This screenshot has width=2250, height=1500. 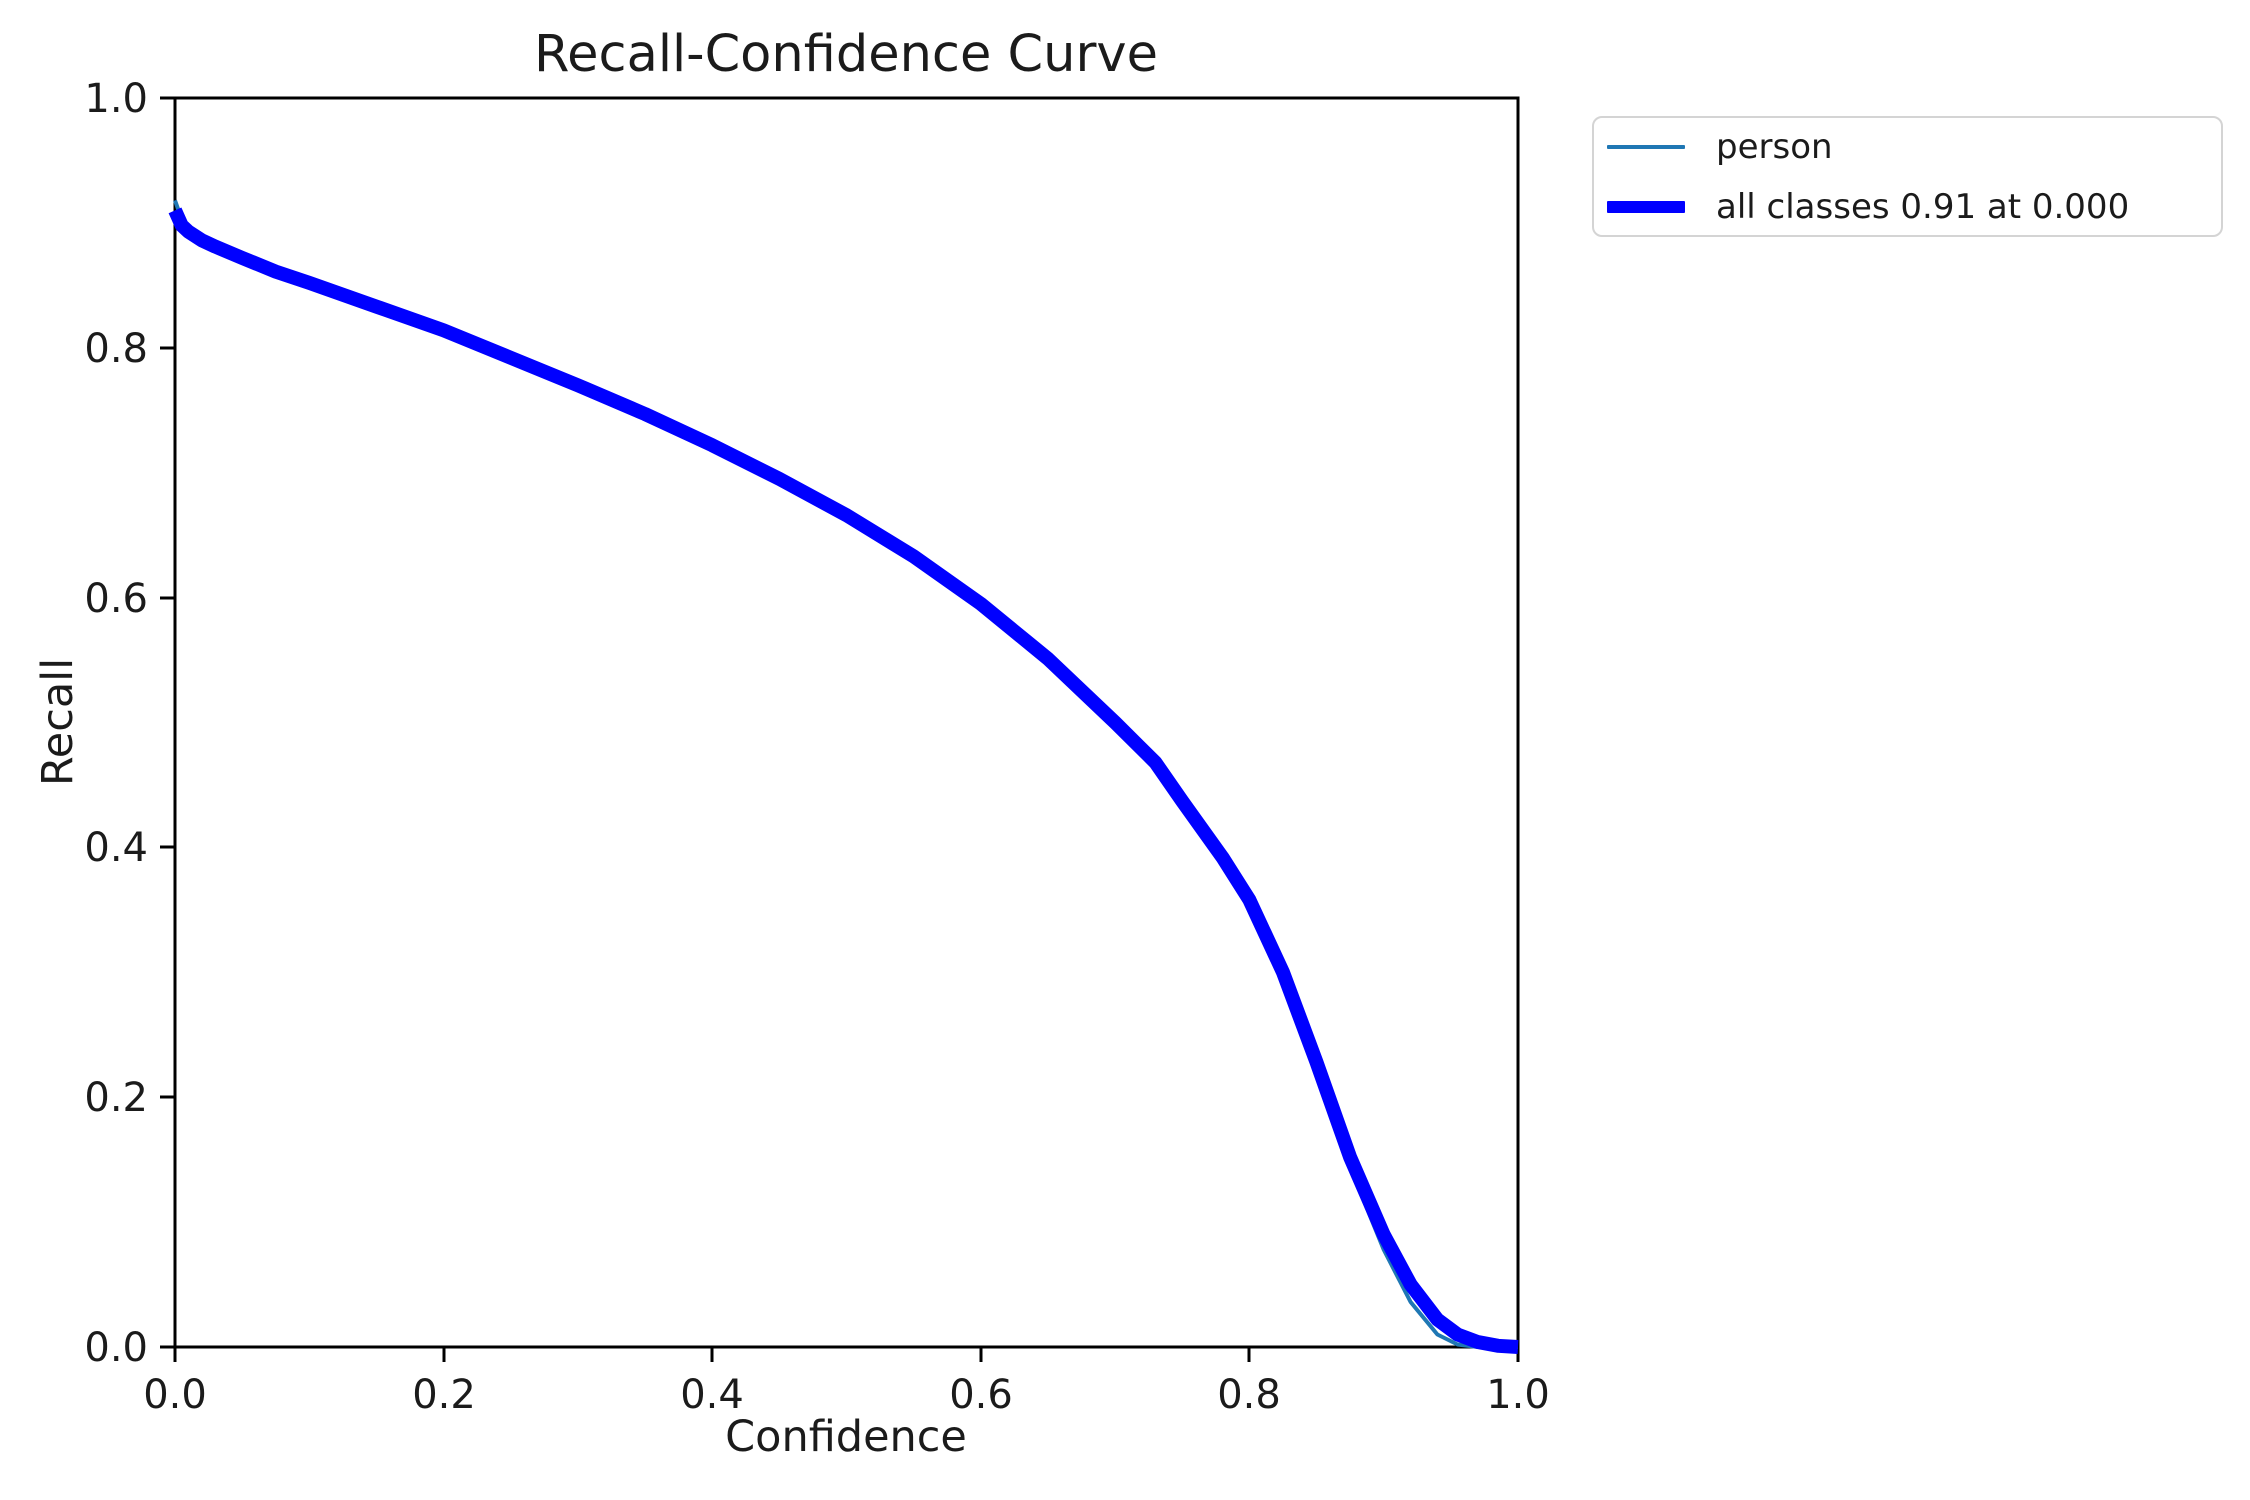 I want to click on legend-entry-all-classes: all classes 0.91 at 0.000, so click(x=1914, y=207).